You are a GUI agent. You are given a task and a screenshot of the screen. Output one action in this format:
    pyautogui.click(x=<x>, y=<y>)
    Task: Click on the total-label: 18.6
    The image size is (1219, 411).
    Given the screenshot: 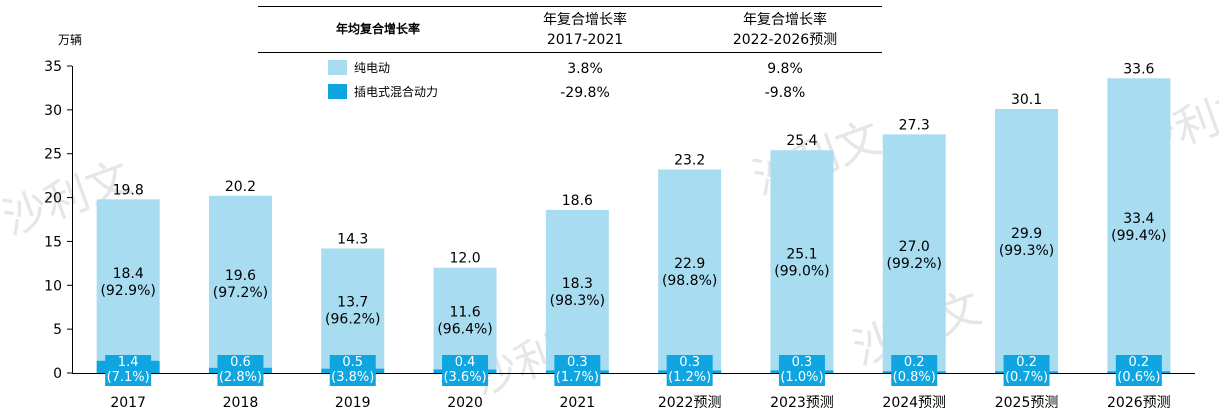 What is the action you would take?
    pyautogui.click(x=577, y=201)
    